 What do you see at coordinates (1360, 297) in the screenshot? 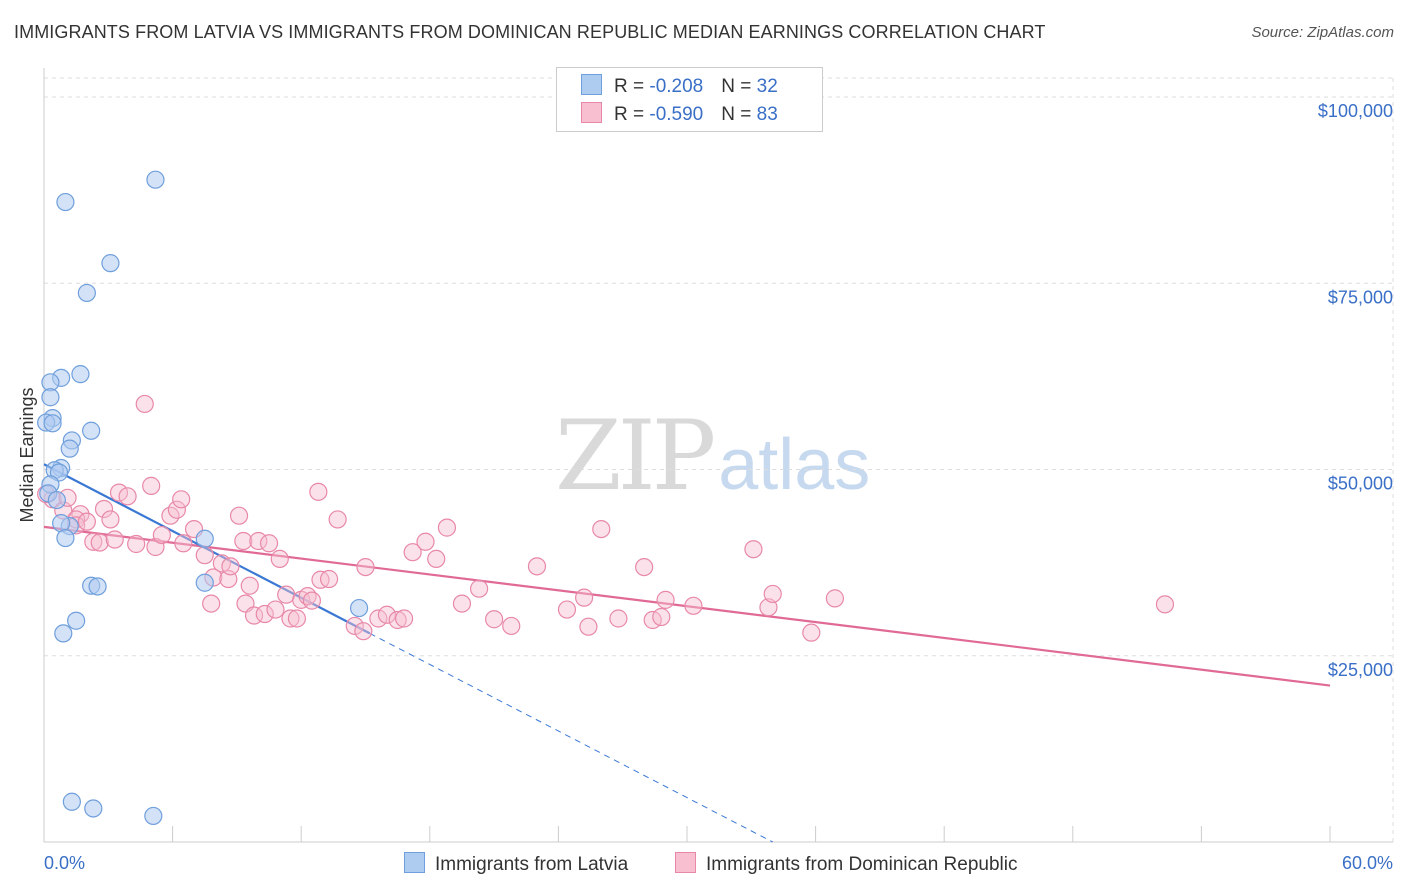
I see `y-tick-label: $75,000` at bounding box center [1360, 297].